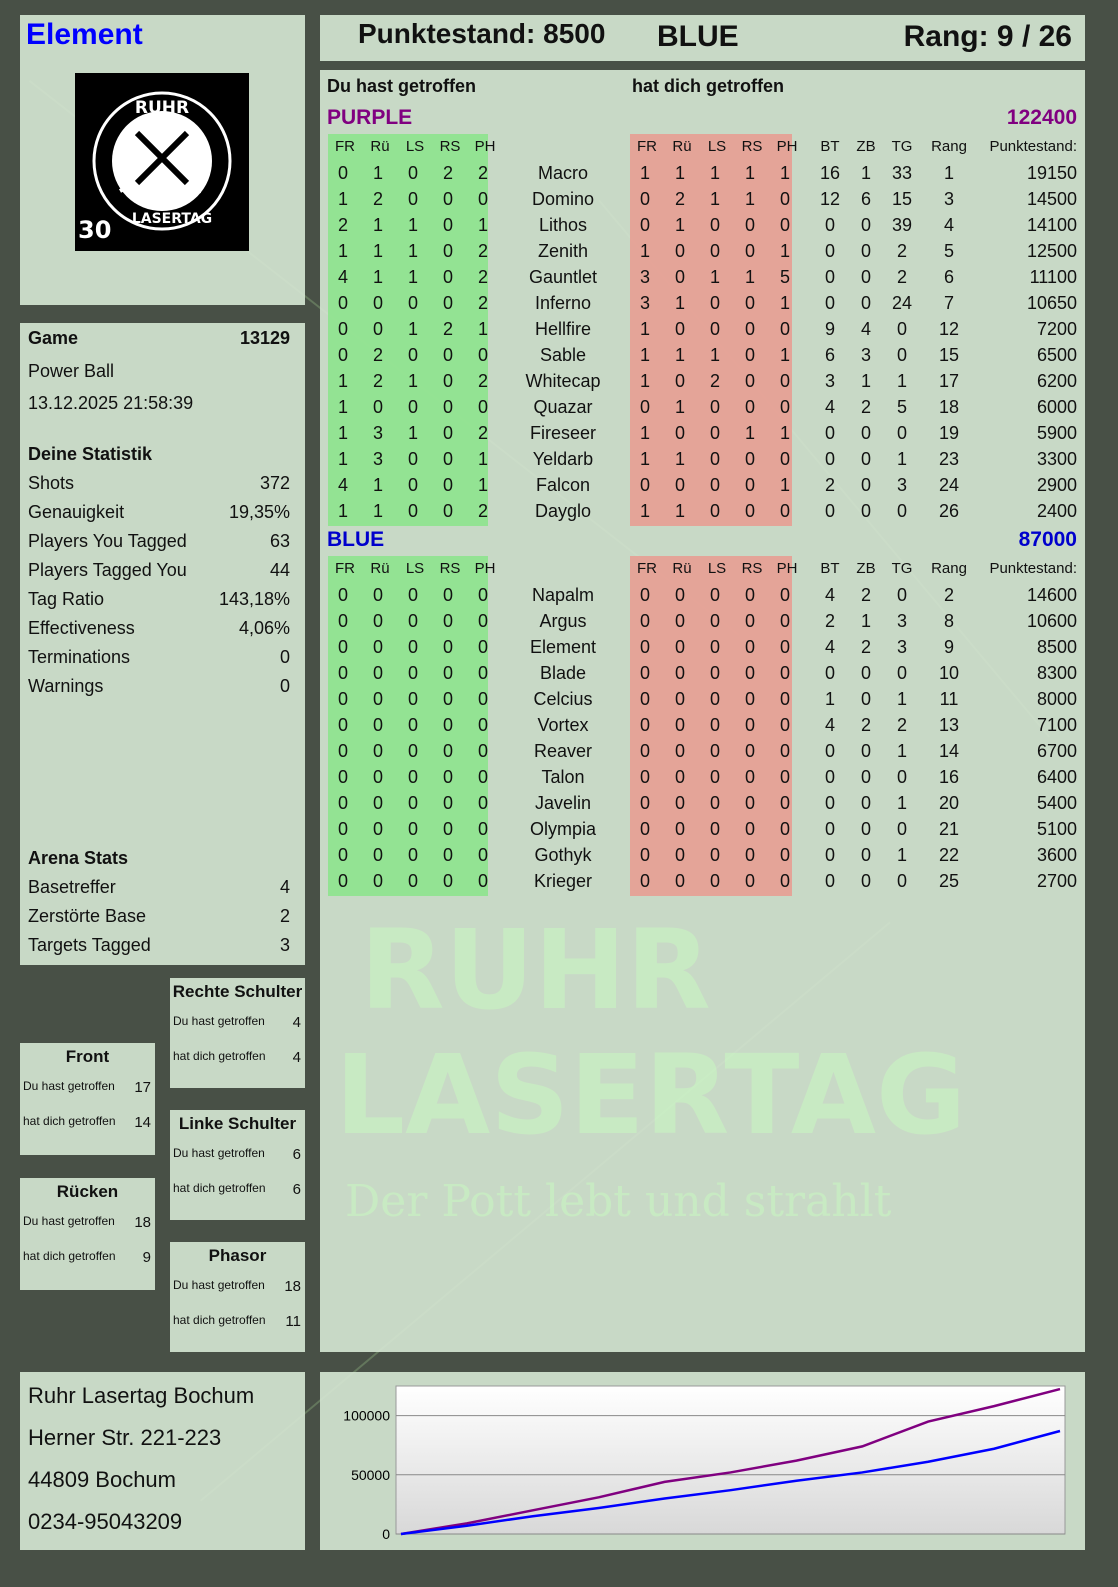  I want to click on stat-label: Effectiveness, so click(81, 628).